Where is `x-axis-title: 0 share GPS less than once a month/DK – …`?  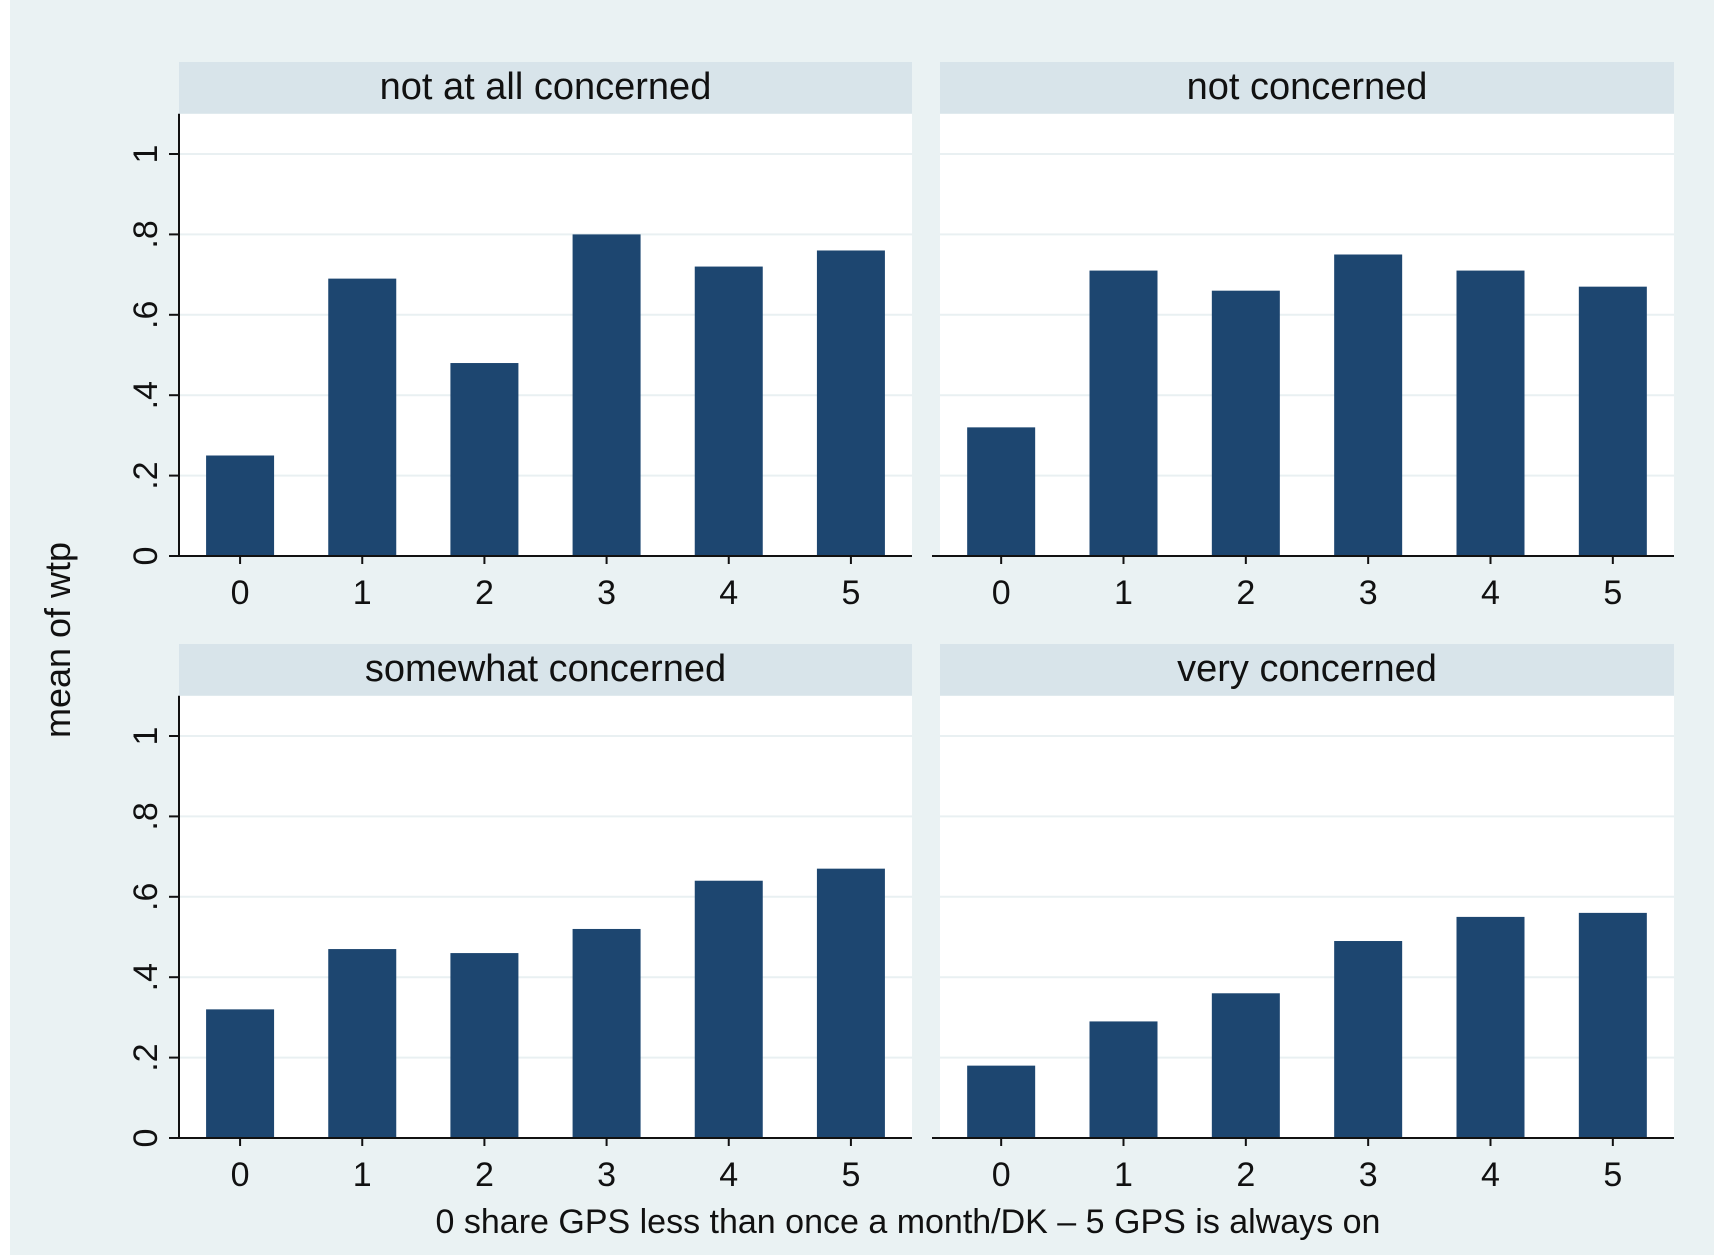
x-axis-title: 0 share GPS less than once a month/DK – … is located at coordinates (908, 1222).